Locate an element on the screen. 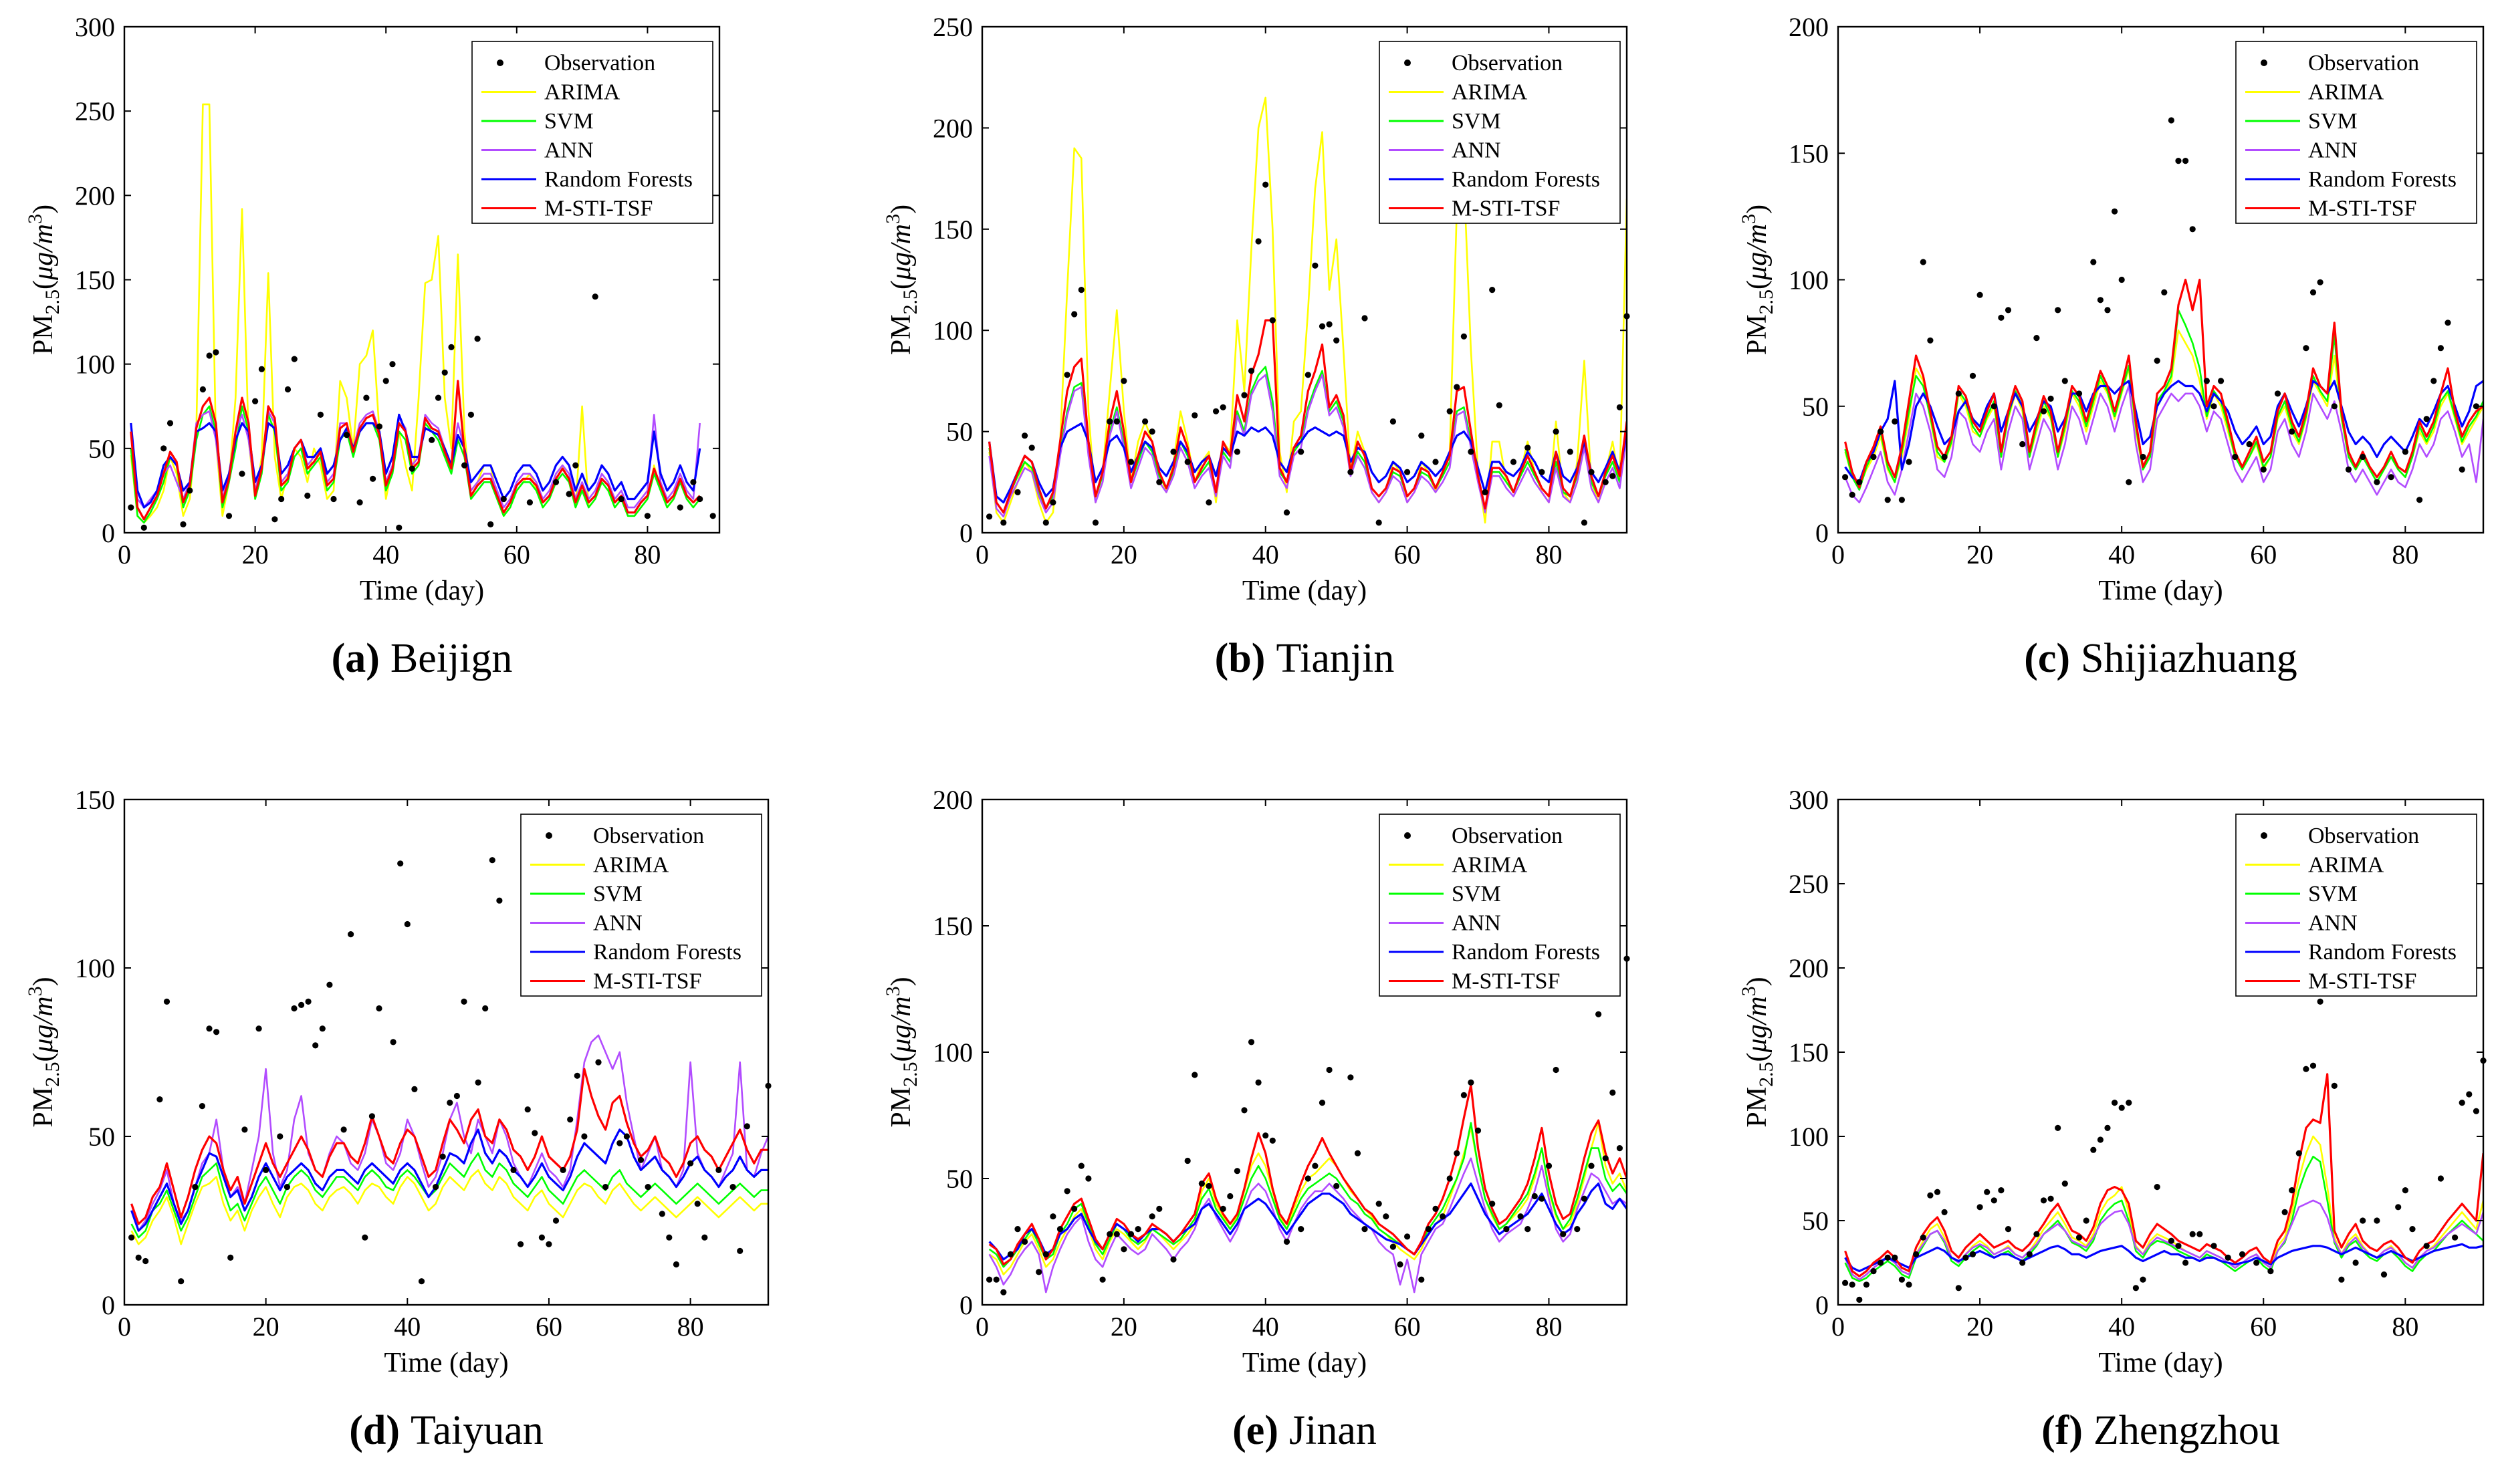  y-label-subscript: 2.5 is located at coordinates (1766, 1074).